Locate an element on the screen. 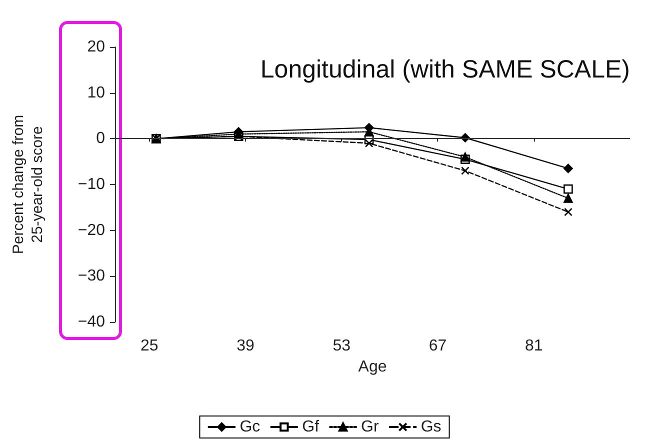 This screenshot has width=649, height=440. chart-title: Longitudinal (with SAME SCALE) is located at coordinates (445, 70).